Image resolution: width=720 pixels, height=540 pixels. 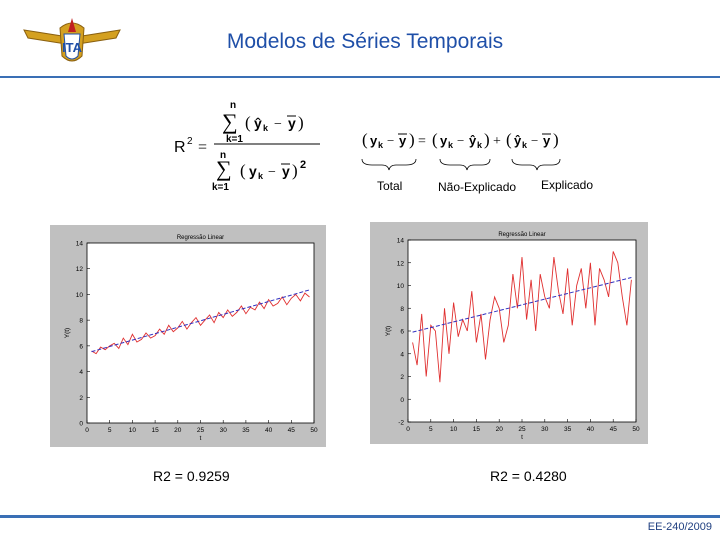 What do you see at coordinates (390, 186) in the screenshot?
I see `label-total: Total` at bounding box center [390, 186].